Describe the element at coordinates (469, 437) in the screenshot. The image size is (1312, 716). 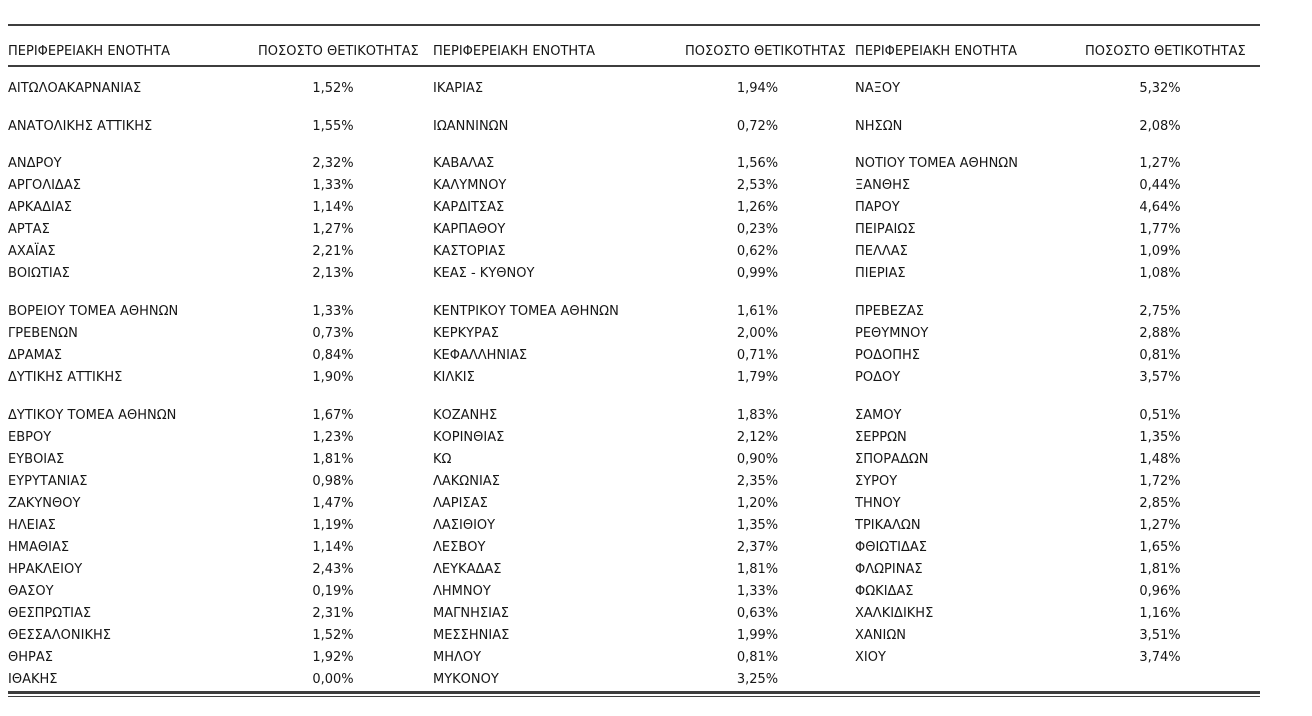
I see `region-cell: ΚΟΡΙΝΘΙΑΣ` at that location.